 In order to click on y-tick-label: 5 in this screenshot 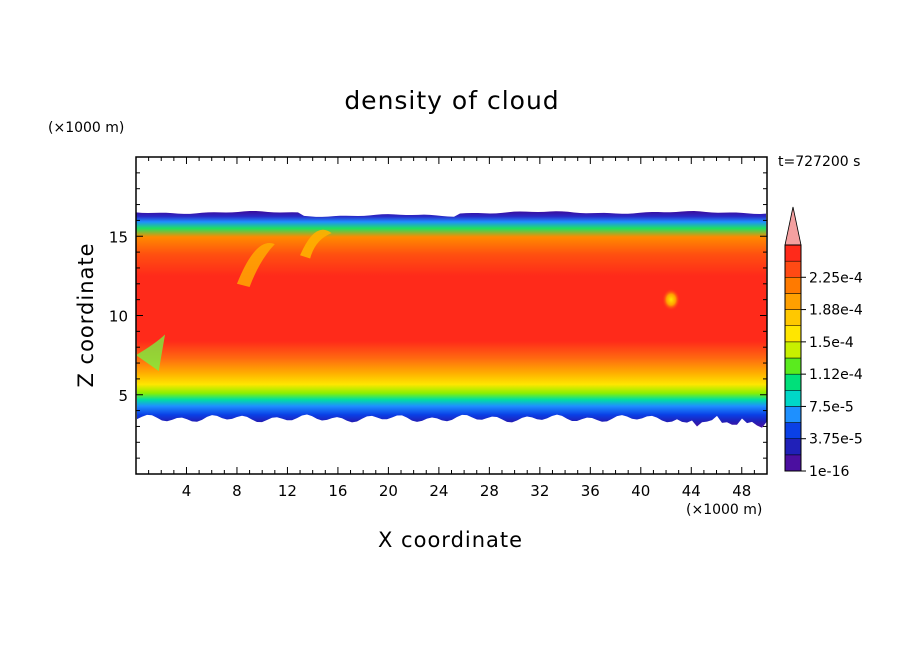, I will do `click(123, 396)`.